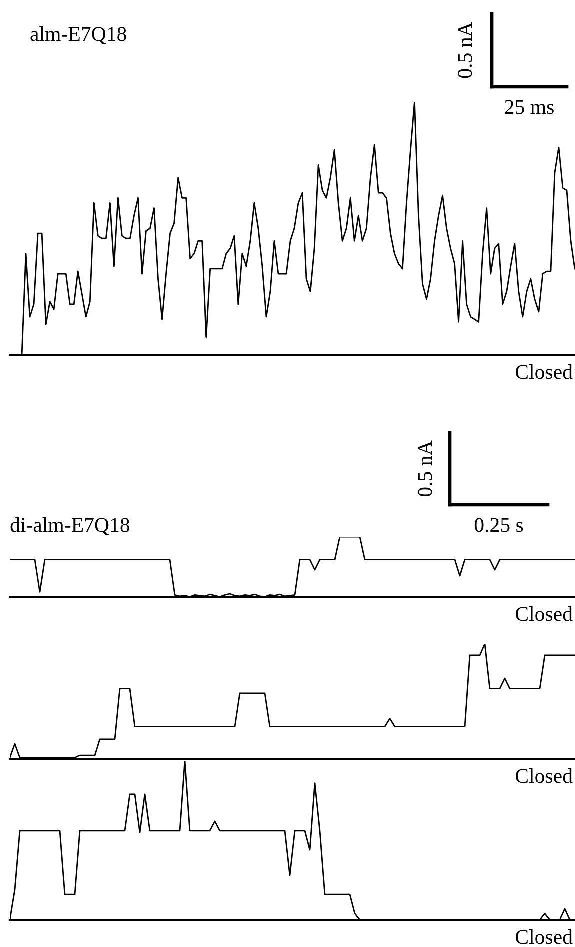 This screenshot has height=947, width=575. What do you see at coordinates (544, 776) in the screenshot?
I see `annotation: Closed` at bounding box center [544, 776].